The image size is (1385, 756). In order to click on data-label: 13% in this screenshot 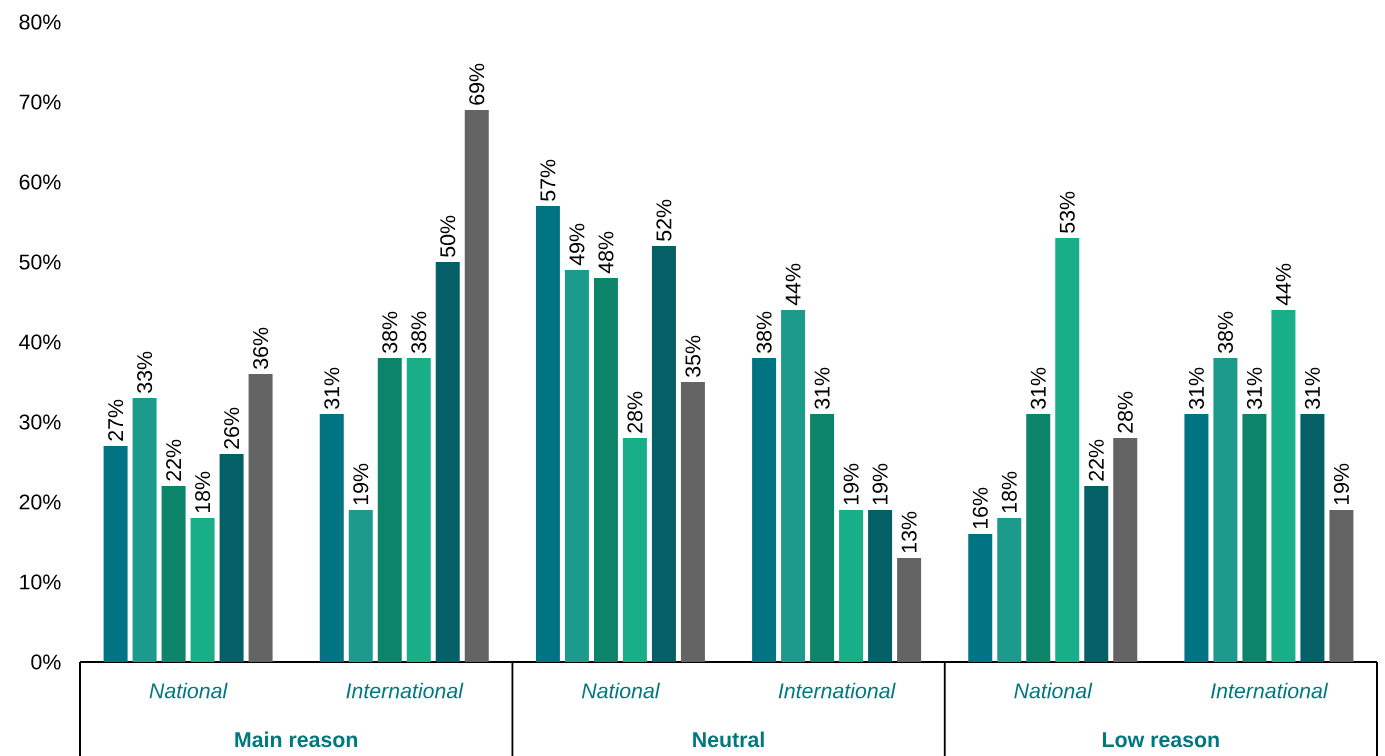, I will do `click(909, 532)`.